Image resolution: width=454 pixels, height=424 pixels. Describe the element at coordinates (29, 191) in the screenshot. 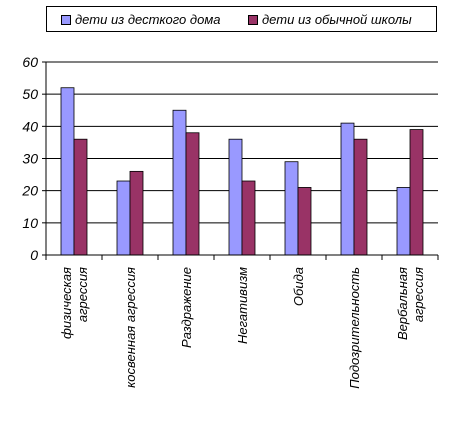

I see `y-tick-label-20: 20` at that location.